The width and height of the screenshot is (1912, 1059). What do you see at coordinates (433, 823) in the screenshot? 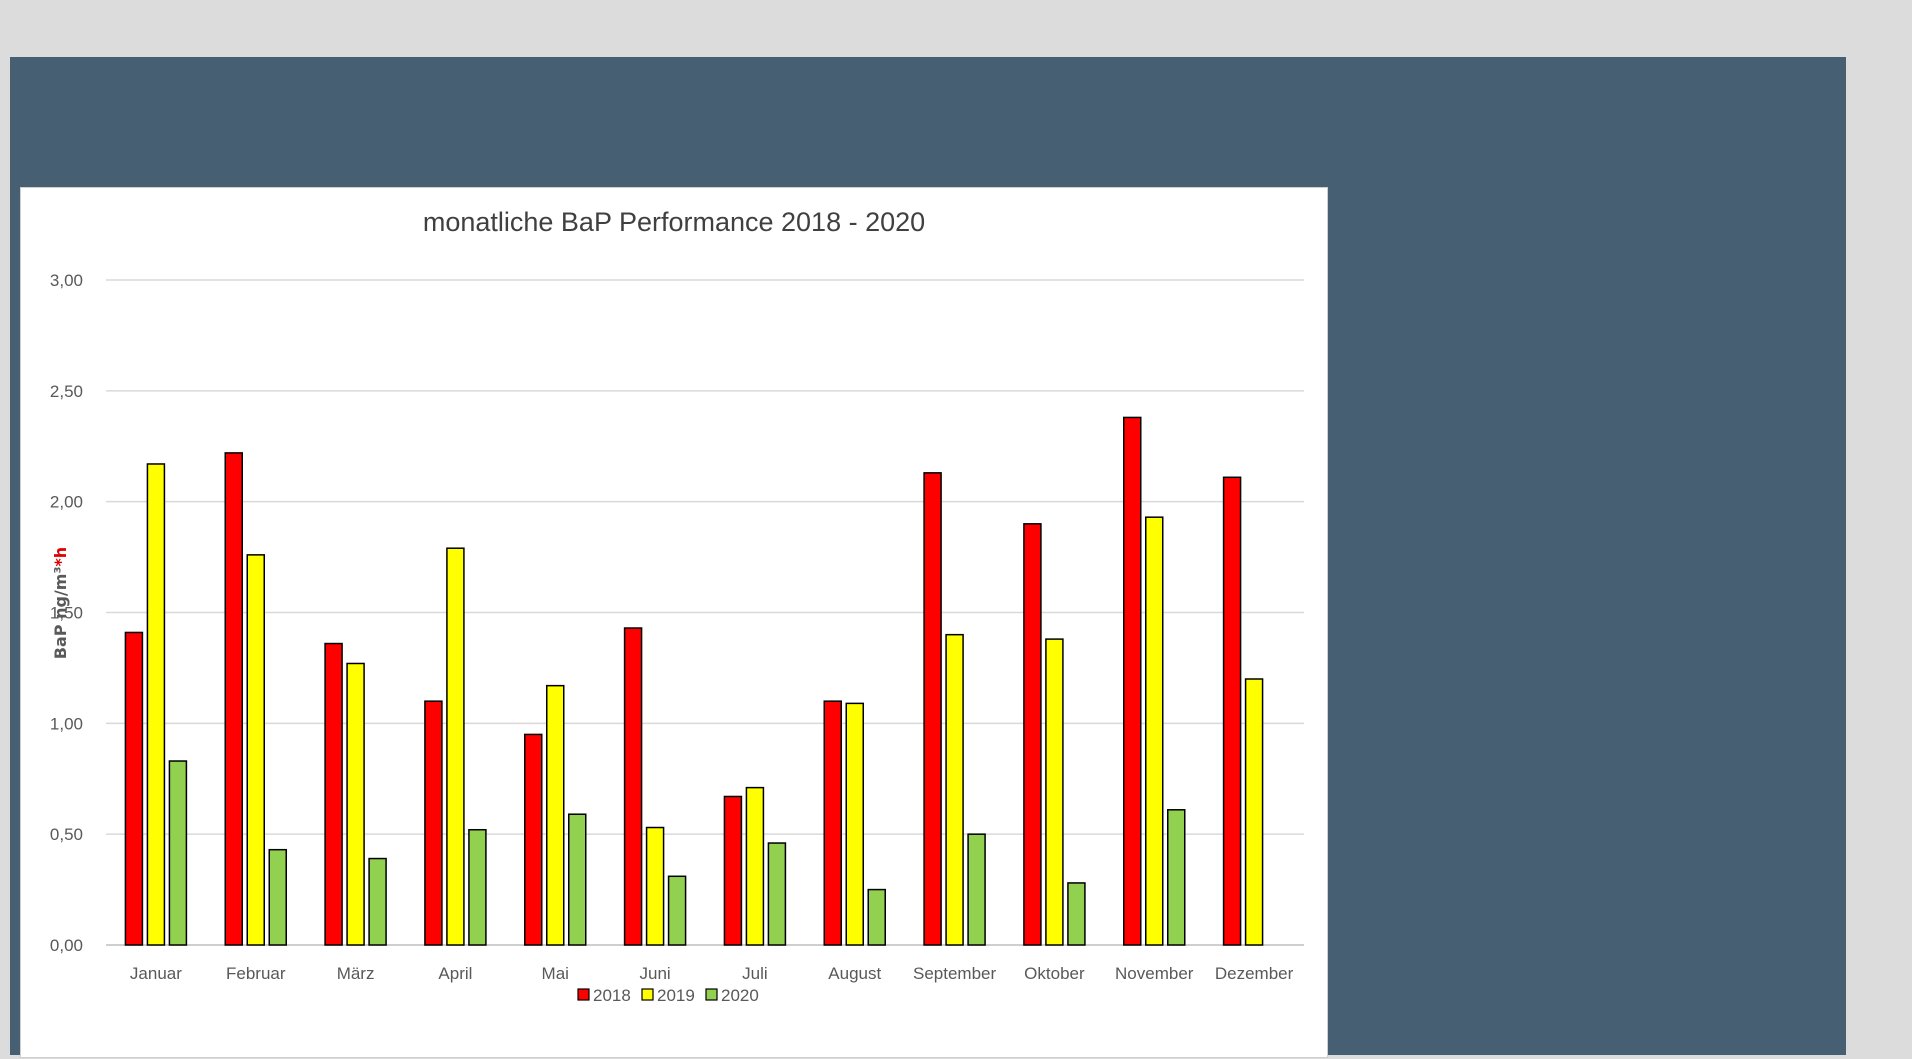
I see `bar-2018-April` at bounding box center [433, 823].